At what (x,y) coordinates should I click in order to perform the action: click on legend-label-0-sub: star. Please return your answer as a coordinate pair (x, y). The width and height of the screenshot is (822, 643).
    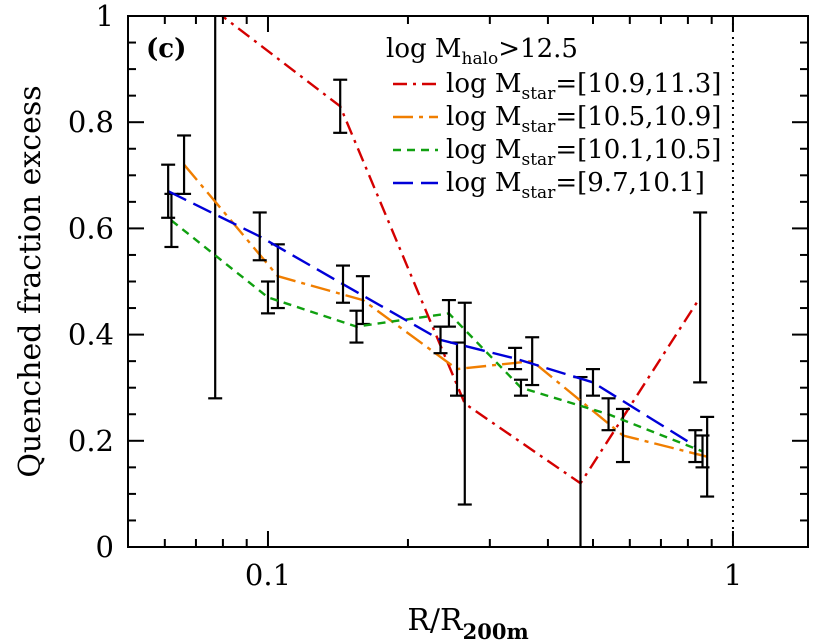
    Looking at the image, I should click on (539, 94).